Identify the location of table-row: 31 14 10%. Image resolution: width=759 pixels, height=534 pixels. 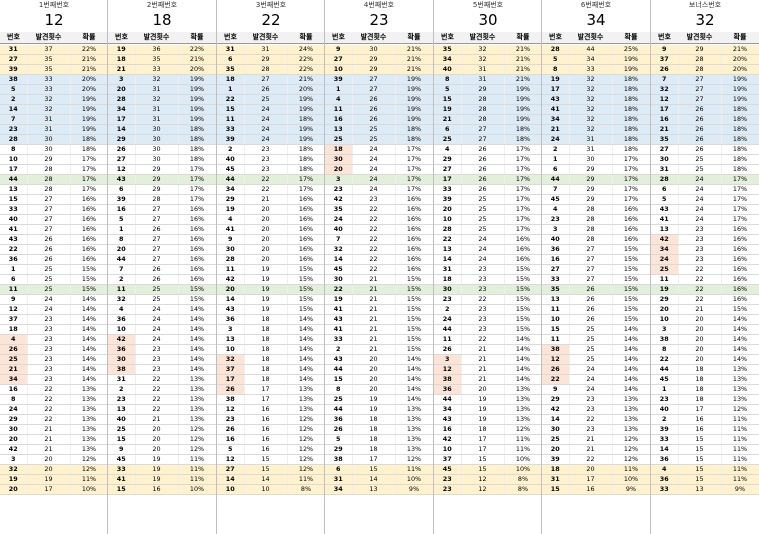
(379, 479).